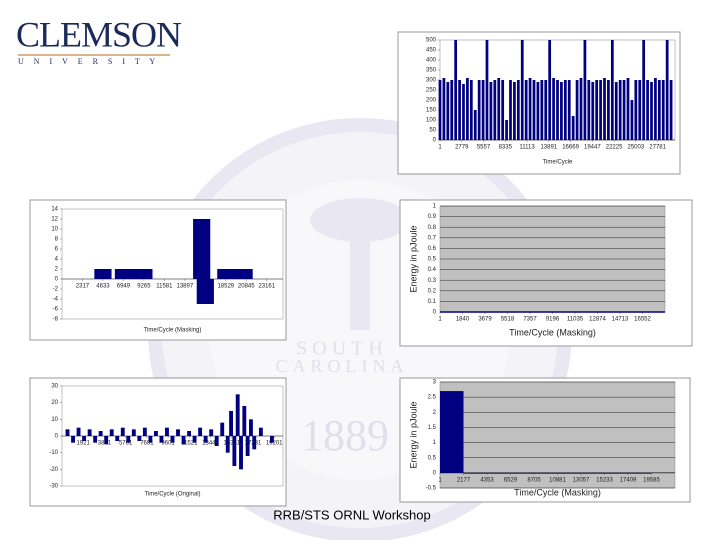 This screenshot has width=720, height=545. I want to click on y-tick-label: 1.5, so click(432, 428).